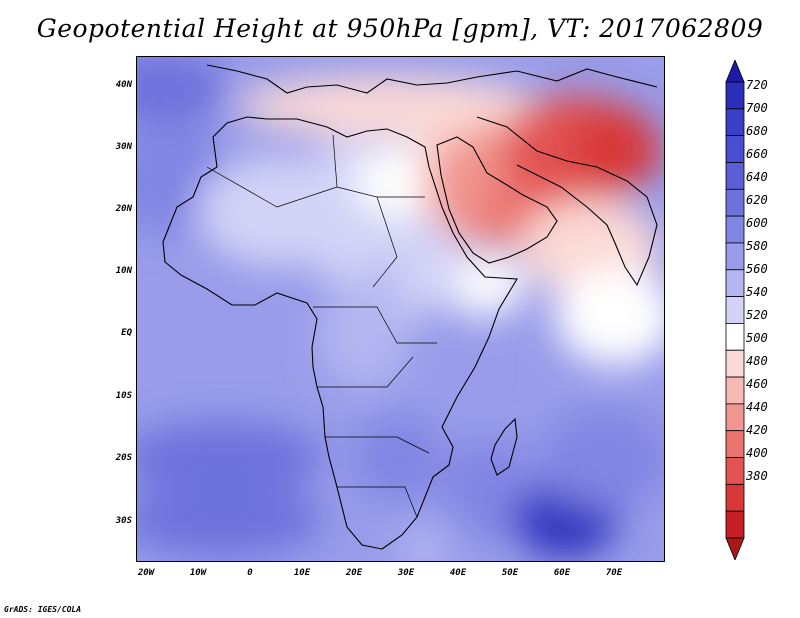 Image resolution: width=800 pixels, height=618 pixels. What do you see at coordinates (458, 573) in the screenshot?
I see `x-tick-40e: 40E` at bounding box center [458, 573].